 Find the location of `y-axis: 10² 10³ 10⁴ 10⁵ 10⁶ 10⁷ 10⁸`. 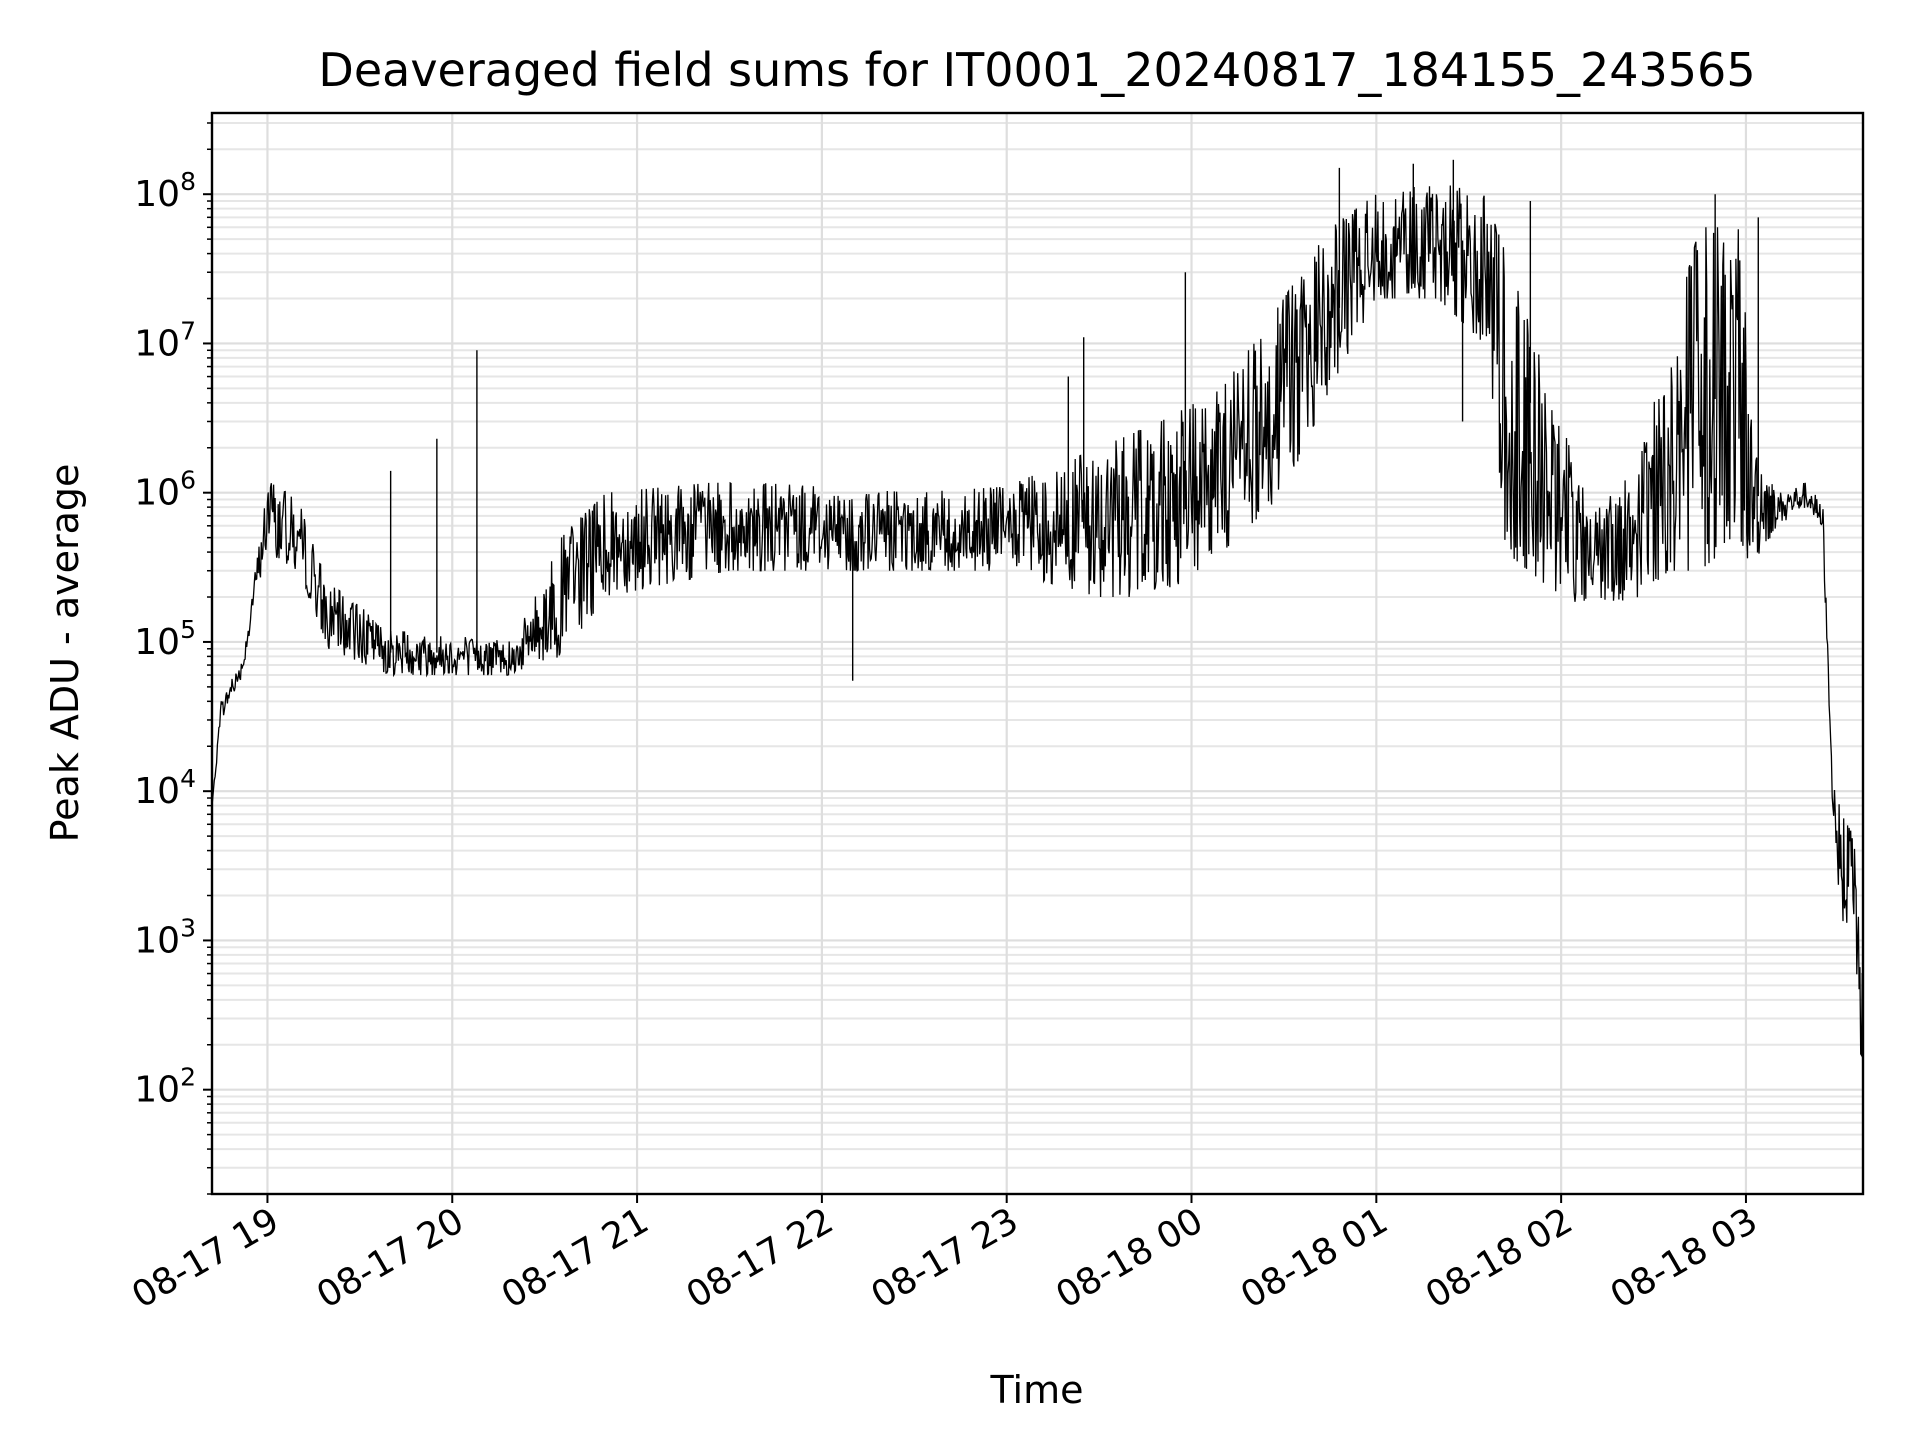

y-axis: 10² 10³ 10⁴ 10⁵ 10⁶ 10⁷ 10⁸ is located at coordinates (173, 658).